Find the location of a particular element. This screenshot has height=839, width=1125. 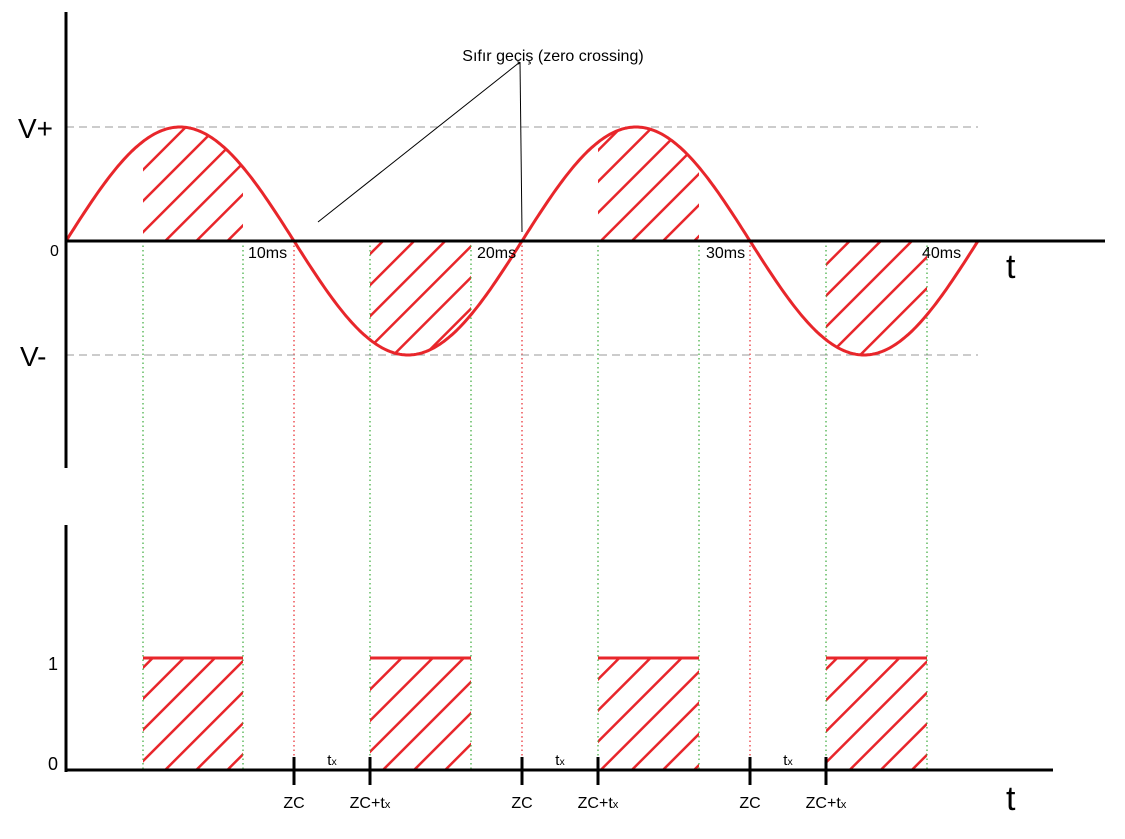

time-label: 10ms is located at coordinates (267, 253).